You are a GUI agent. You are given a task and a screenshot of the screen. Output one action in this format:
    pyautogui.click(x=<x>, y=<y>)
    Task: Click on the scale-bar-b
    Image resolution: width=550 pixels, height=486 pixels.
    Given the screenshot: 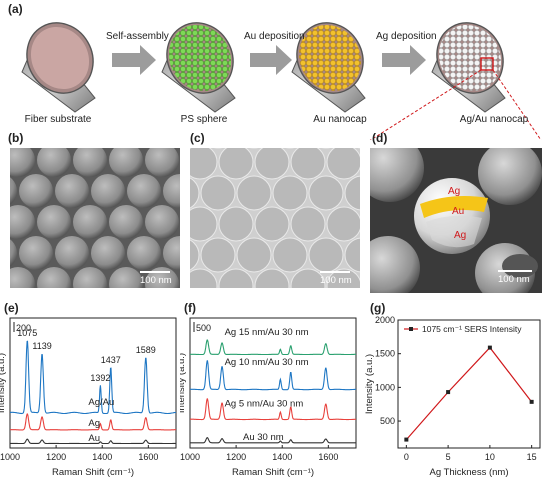 What is the action you would take?
    pyautogui.click(x=155, y=272)
    